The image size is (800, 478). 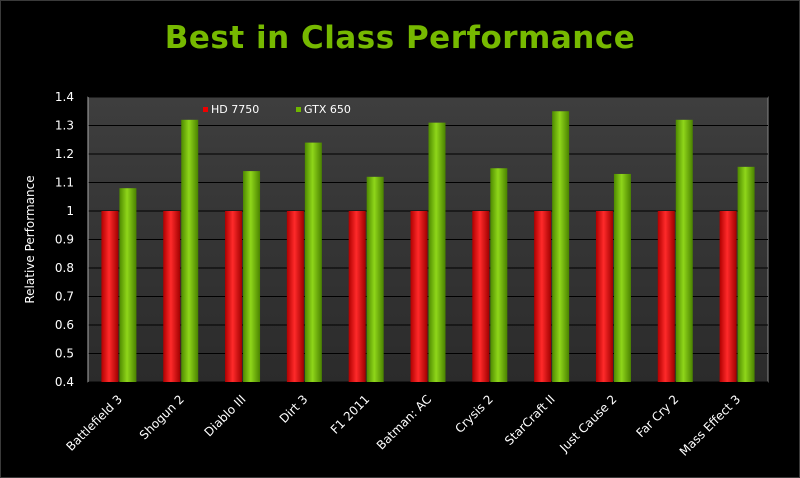 I want to click on x-tick-label: Just Cause 2, so click(x=587, y=423).